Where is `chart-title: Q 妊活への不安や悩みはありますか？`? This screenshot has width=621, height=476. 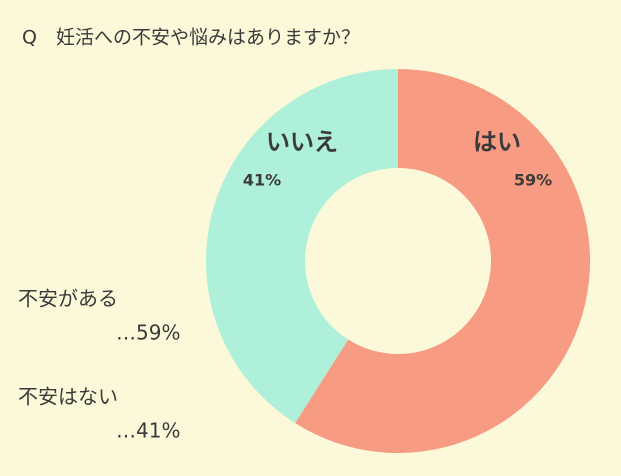
chart-title: Q 妊活への不安や悩みはありますか？ is located at coordinates (191, 38).